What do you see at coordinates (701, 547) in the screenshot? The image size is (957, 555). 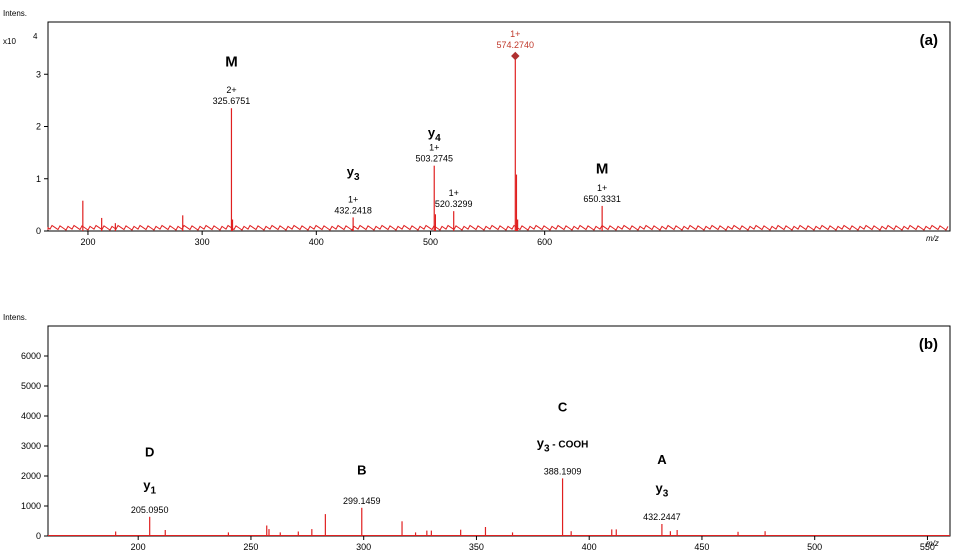 I see `x-tick-label: 450` at bounding box center [701, 547].